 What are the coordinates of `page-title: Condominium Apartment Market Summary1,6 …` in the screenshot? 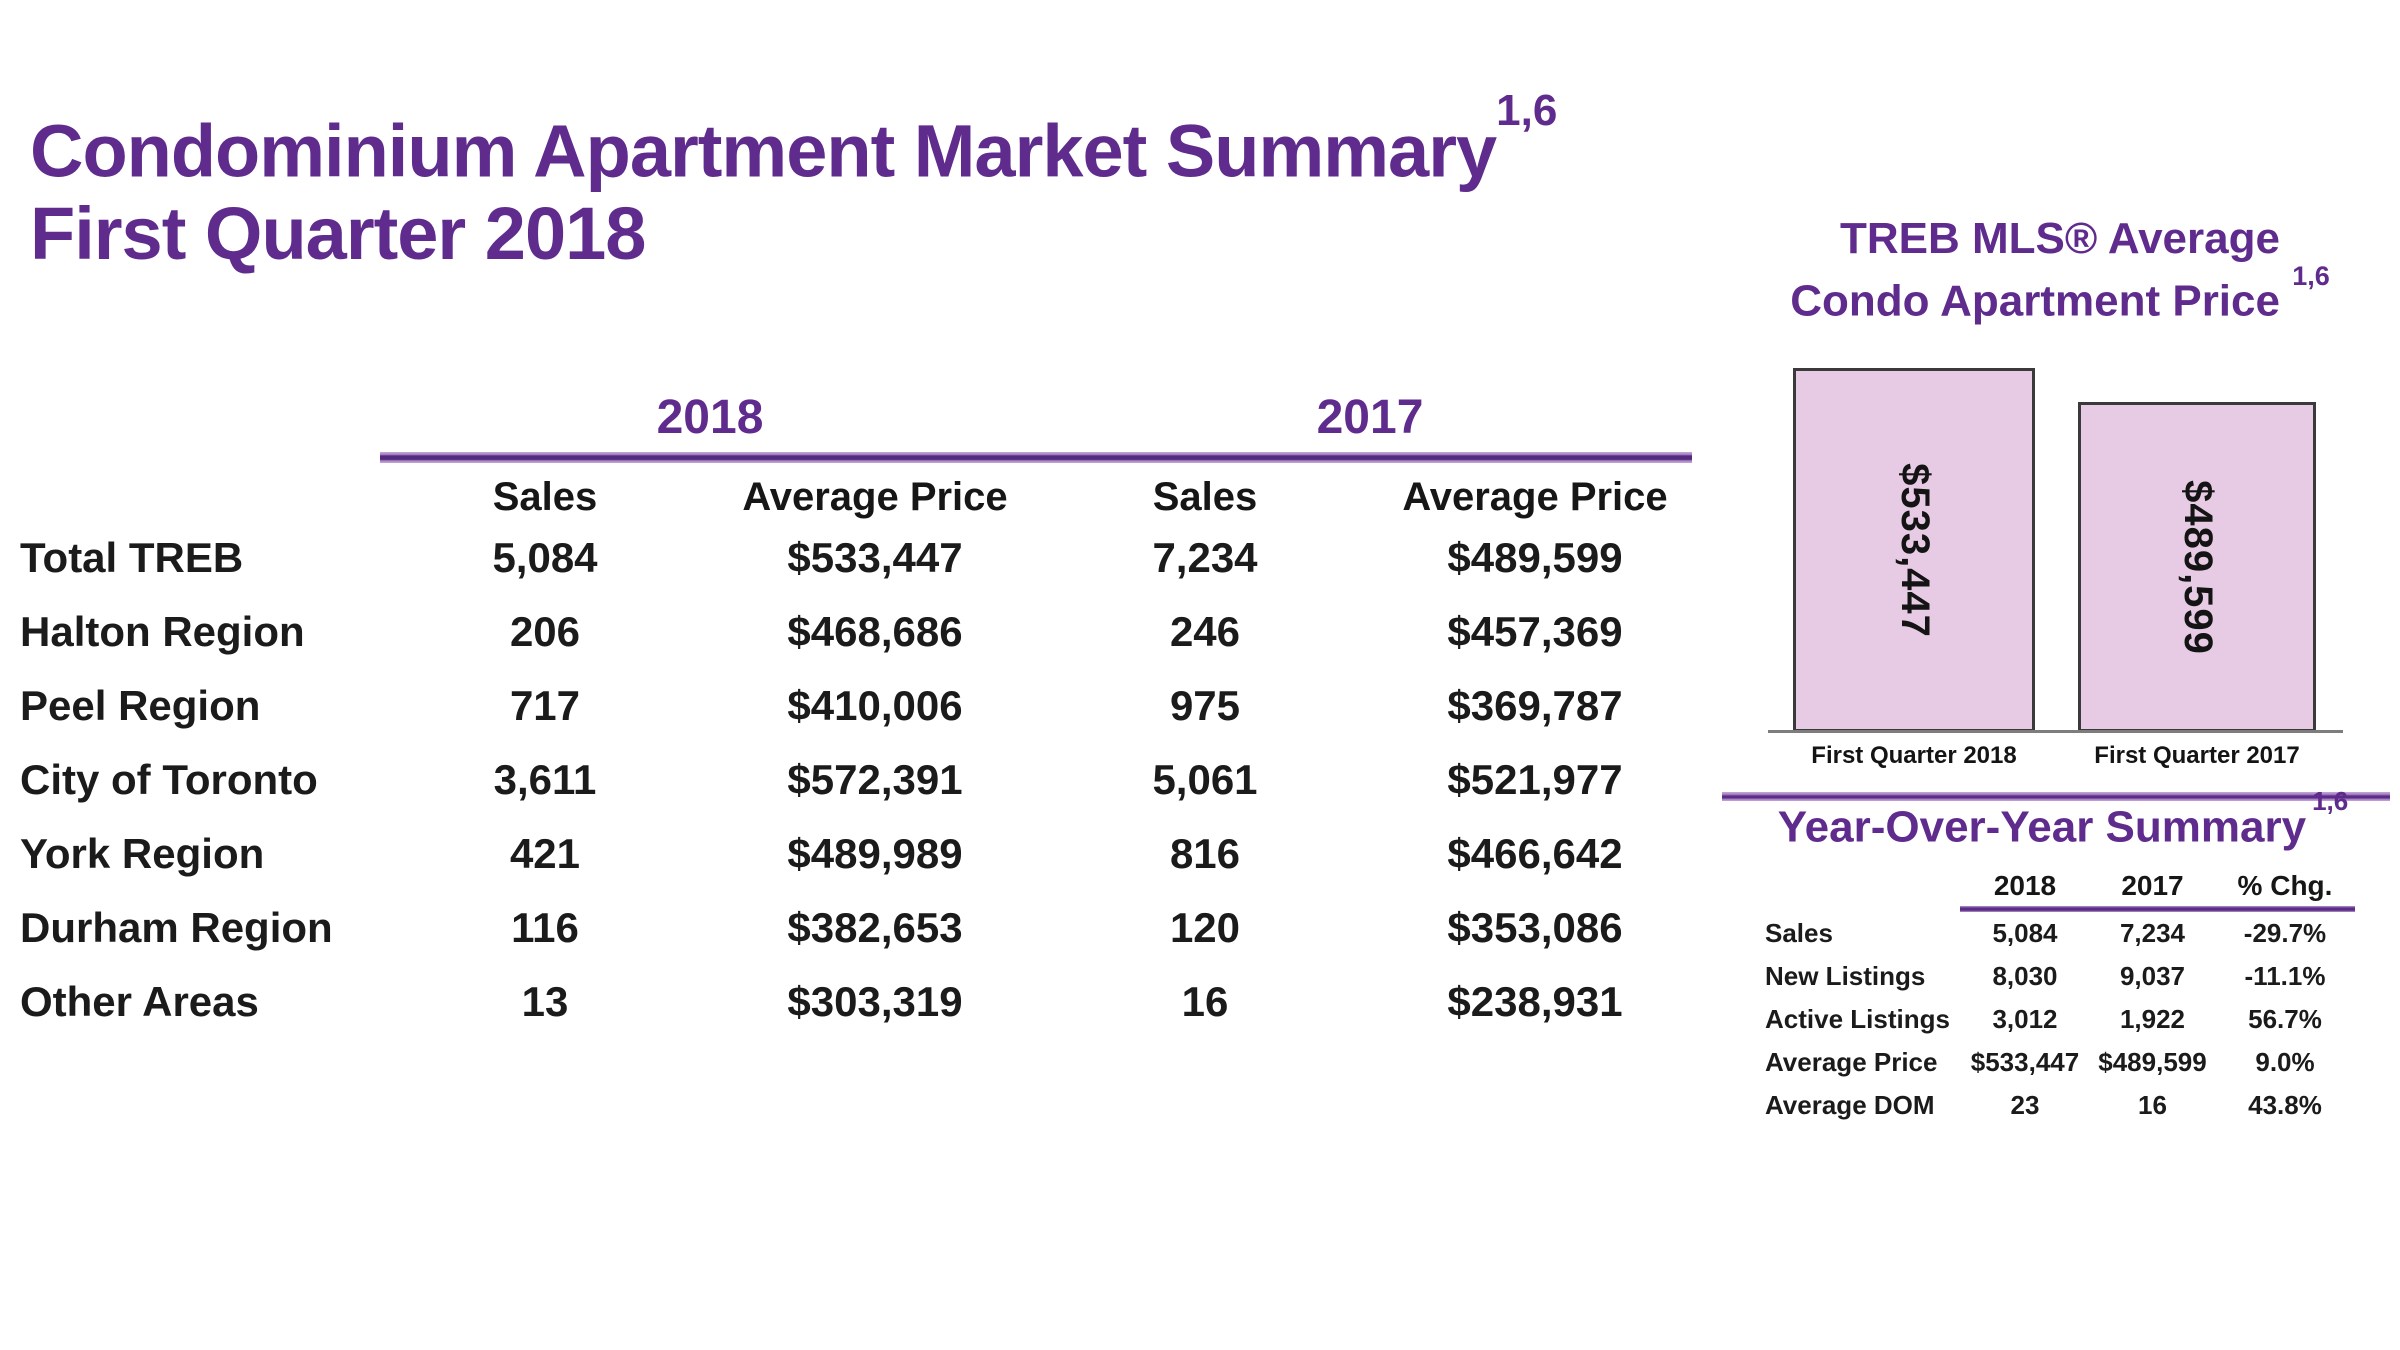 It's located at (793, 180).